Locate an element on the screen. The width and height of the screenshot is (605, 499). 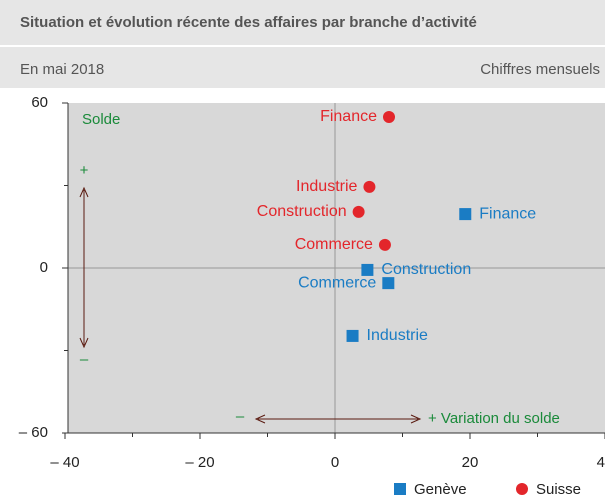
x-tick-label: 0 is located at coordinates (335, 462).